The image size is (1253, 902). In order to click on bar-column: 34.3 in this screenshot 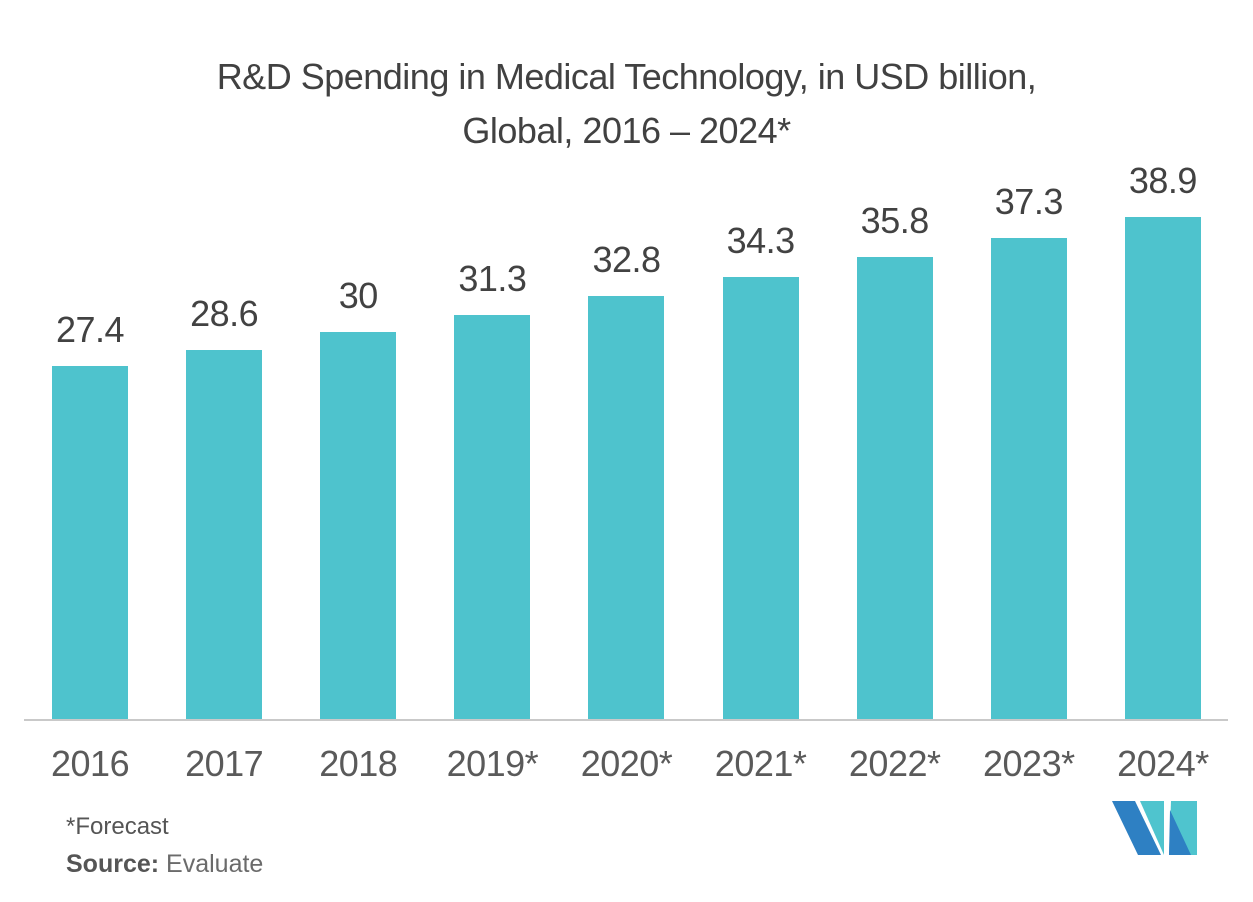, I will do `click(761, 470)`.